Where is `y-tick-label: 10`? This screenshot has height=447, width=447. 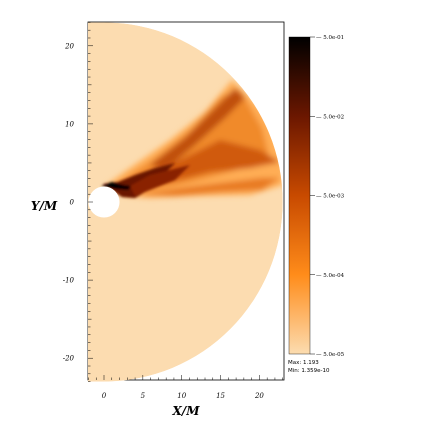 y-tick-label: 10 is located at coordinates (69, 124).